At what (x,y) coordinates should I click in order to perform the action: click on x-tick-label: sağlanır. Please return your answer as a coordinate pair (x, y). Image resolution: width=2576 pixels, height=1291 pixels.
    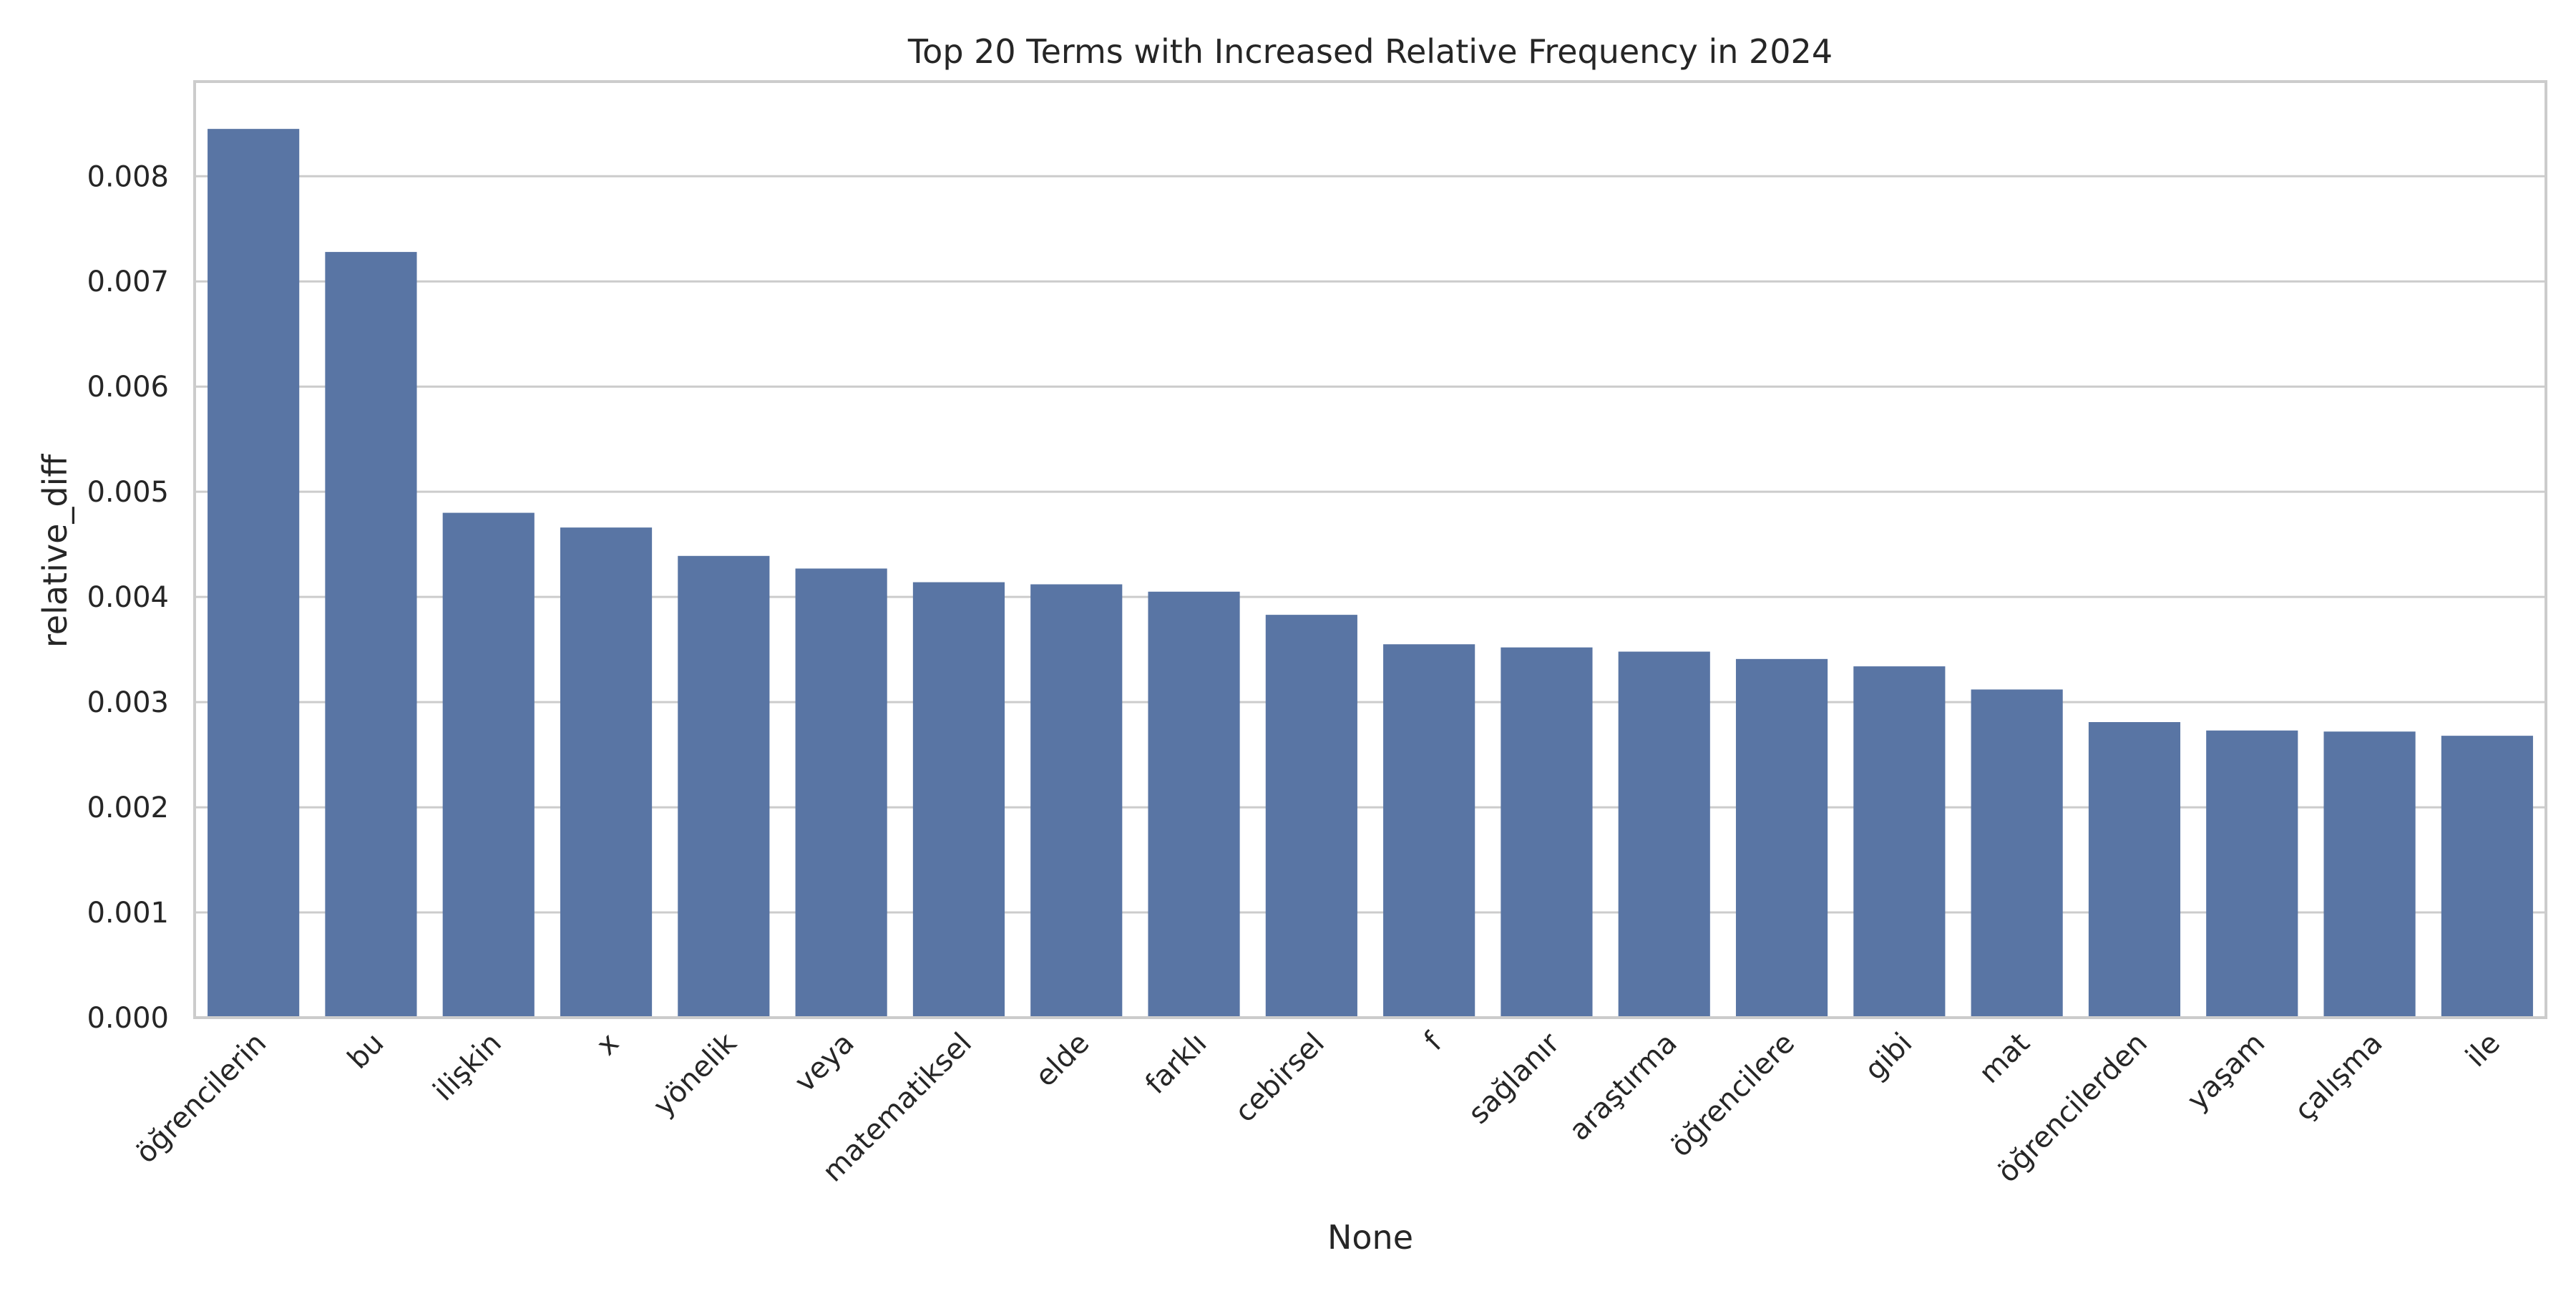
    Looking at the image, I should click on (1514, 1078).